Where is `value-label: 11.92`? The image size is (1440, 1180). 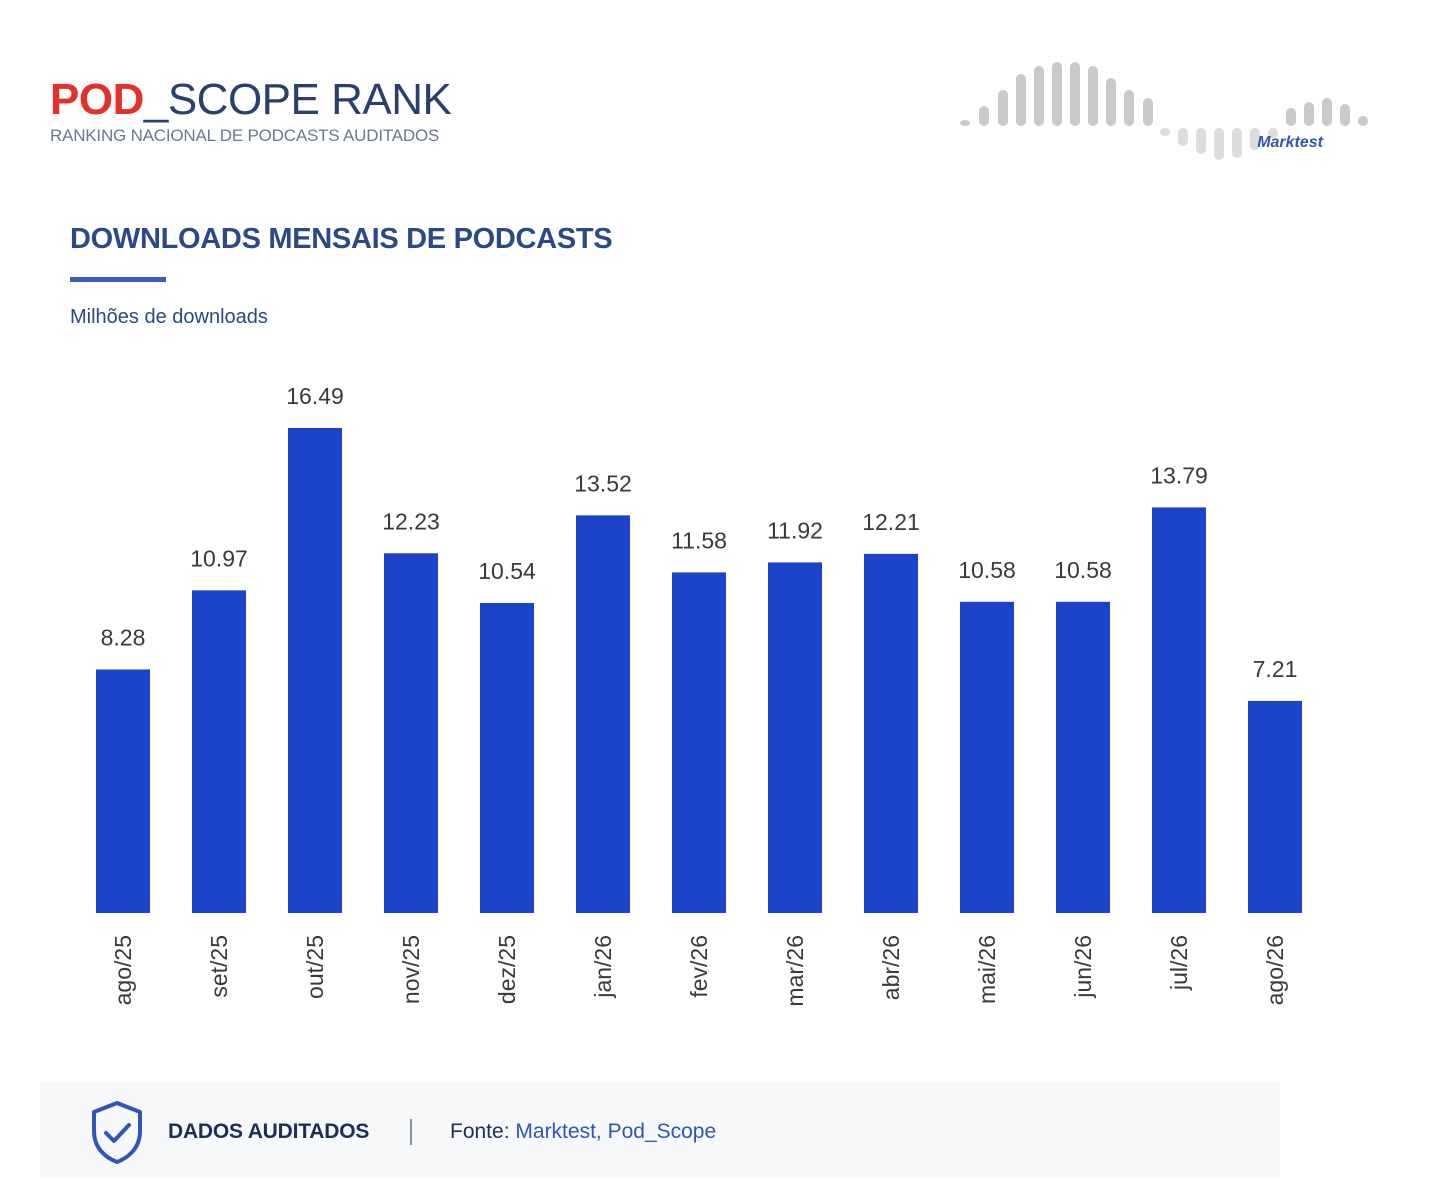 value-label: 11.92 is located at coordinates (795, 530).